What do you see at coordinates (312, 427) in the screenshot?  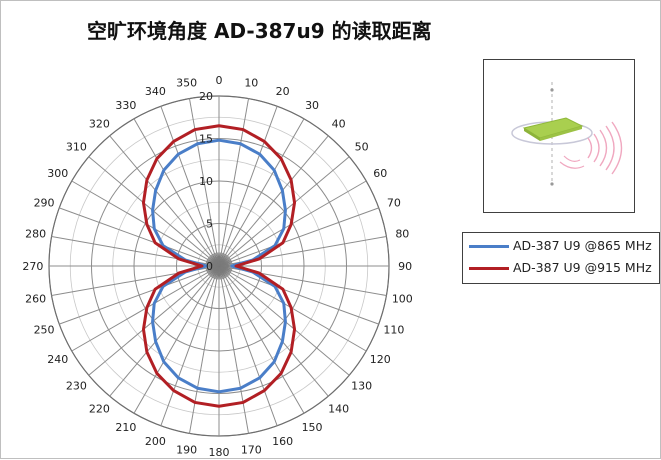 I see `angle-tick-150: 150` at bounding box center [312, 427].